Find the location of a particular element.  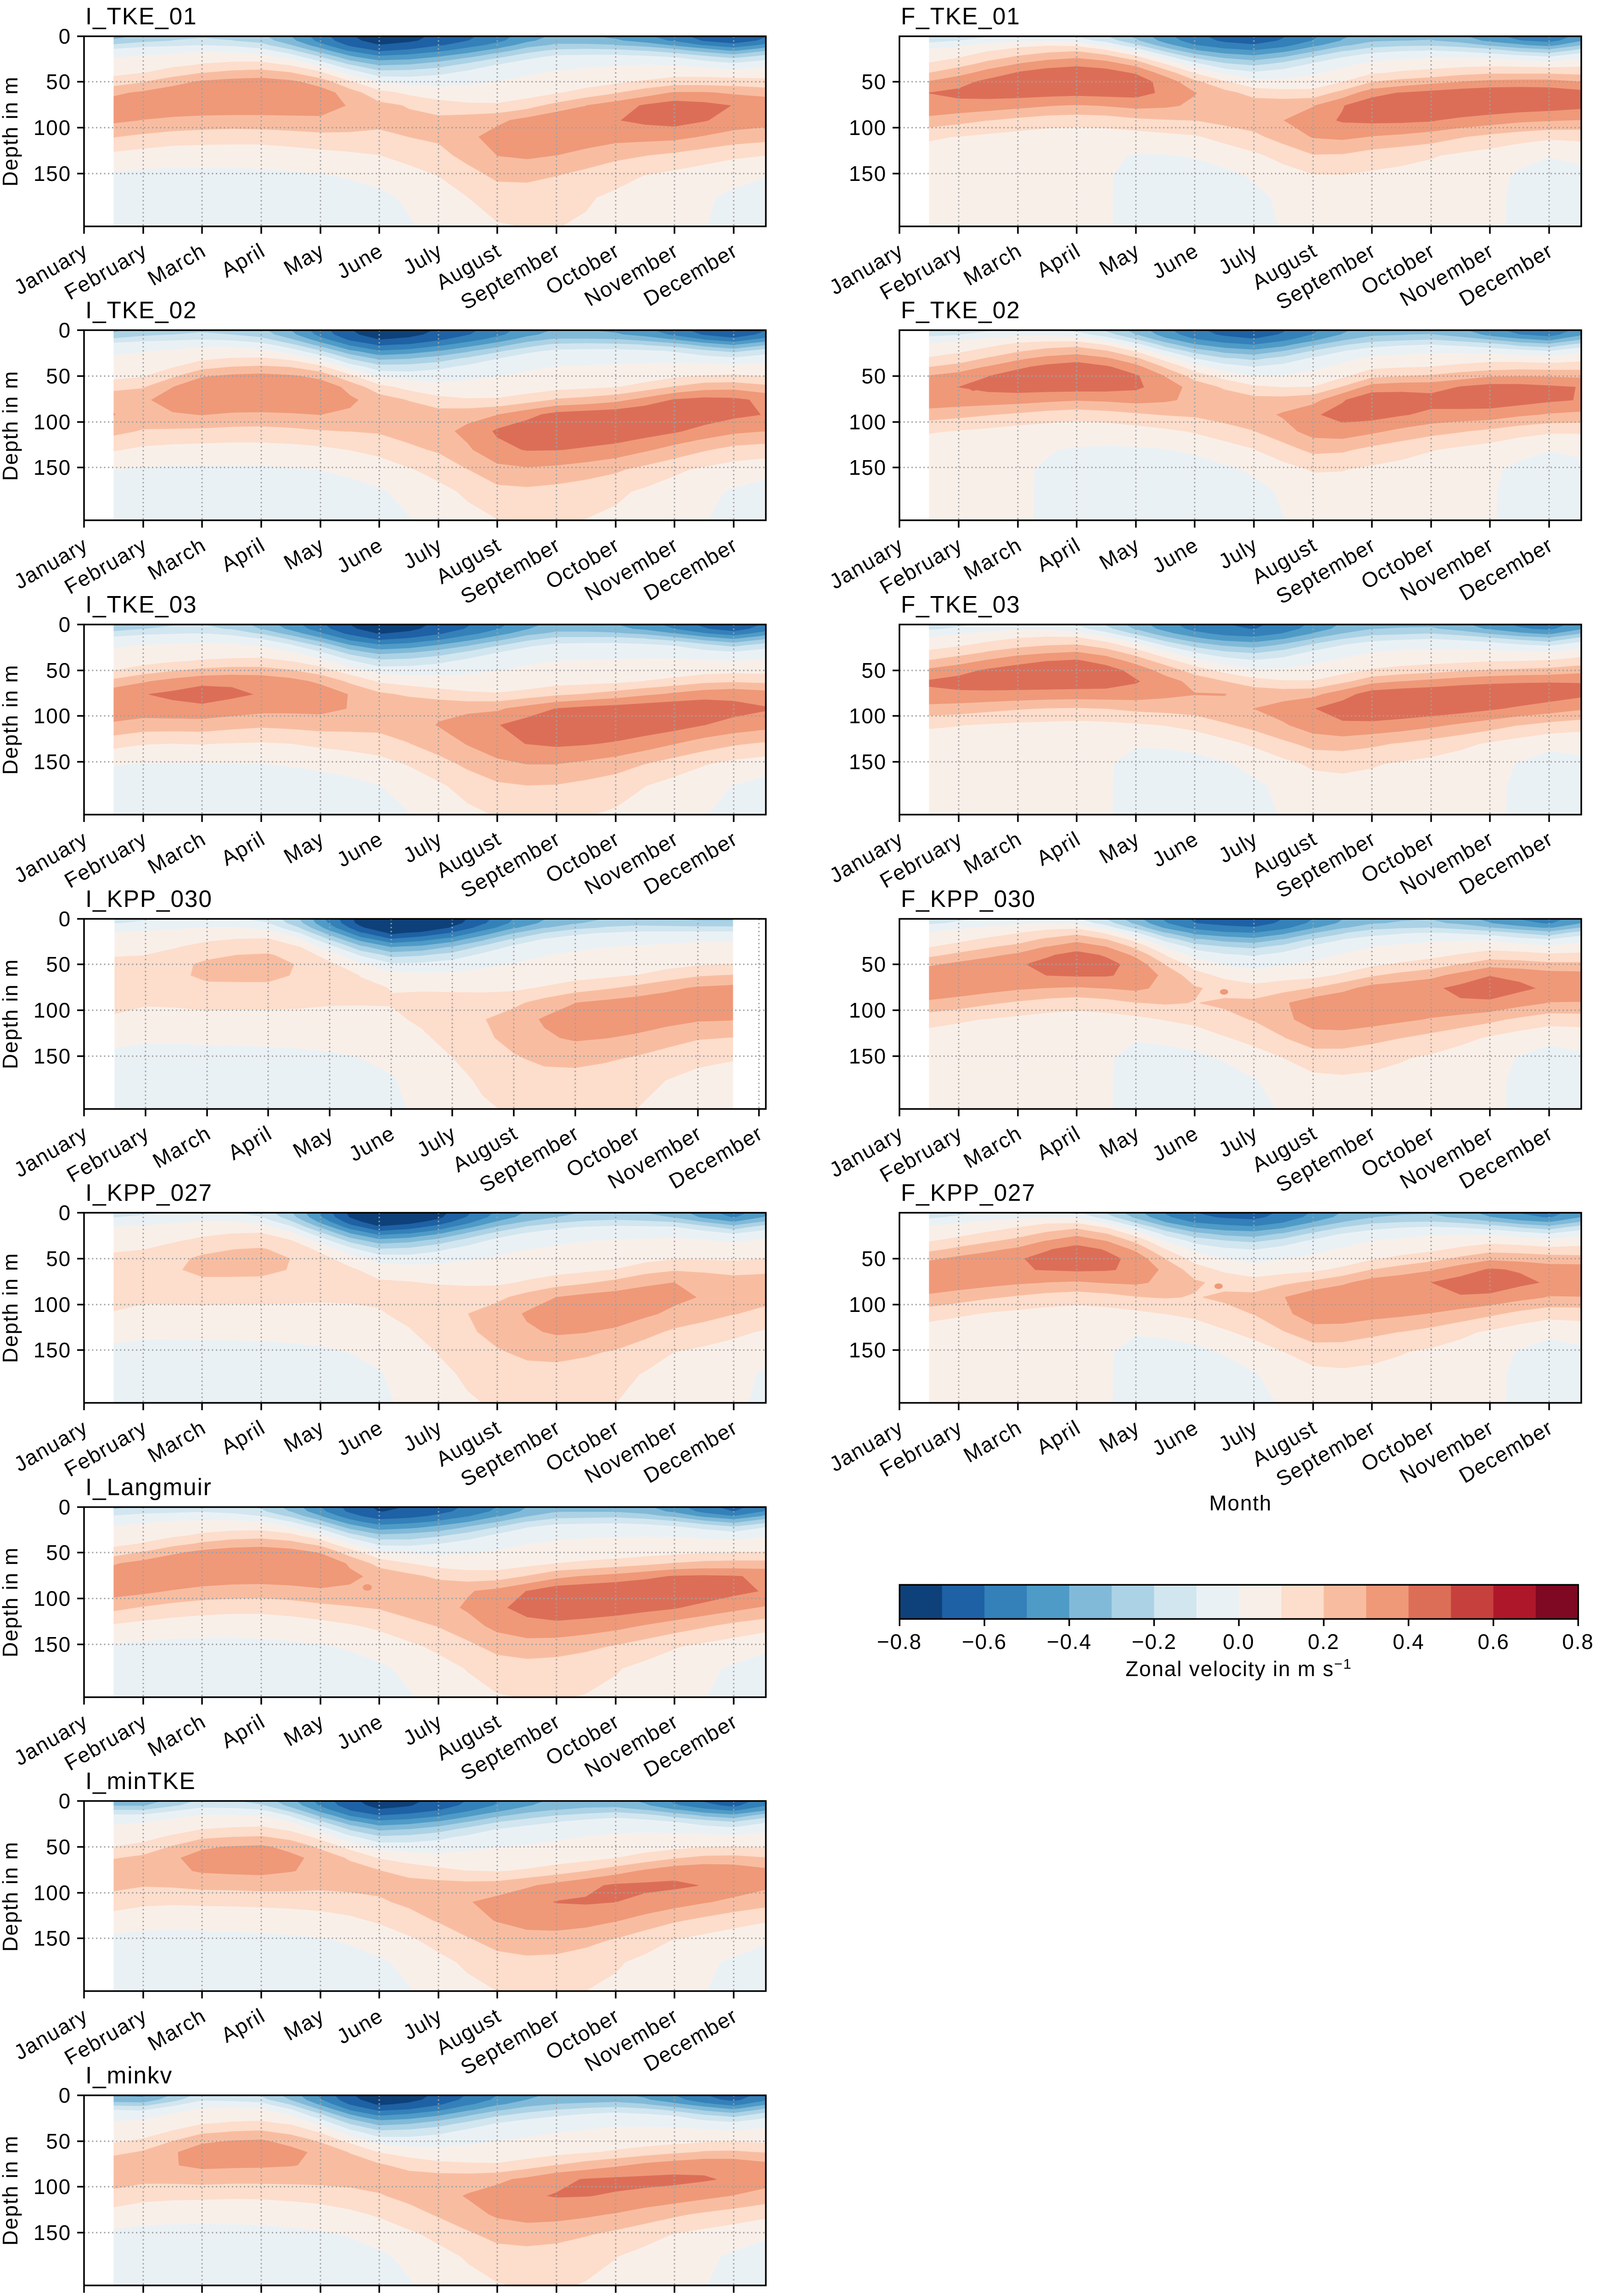

svg-text: I_TKE_01 is located at coordinates (141, 16).